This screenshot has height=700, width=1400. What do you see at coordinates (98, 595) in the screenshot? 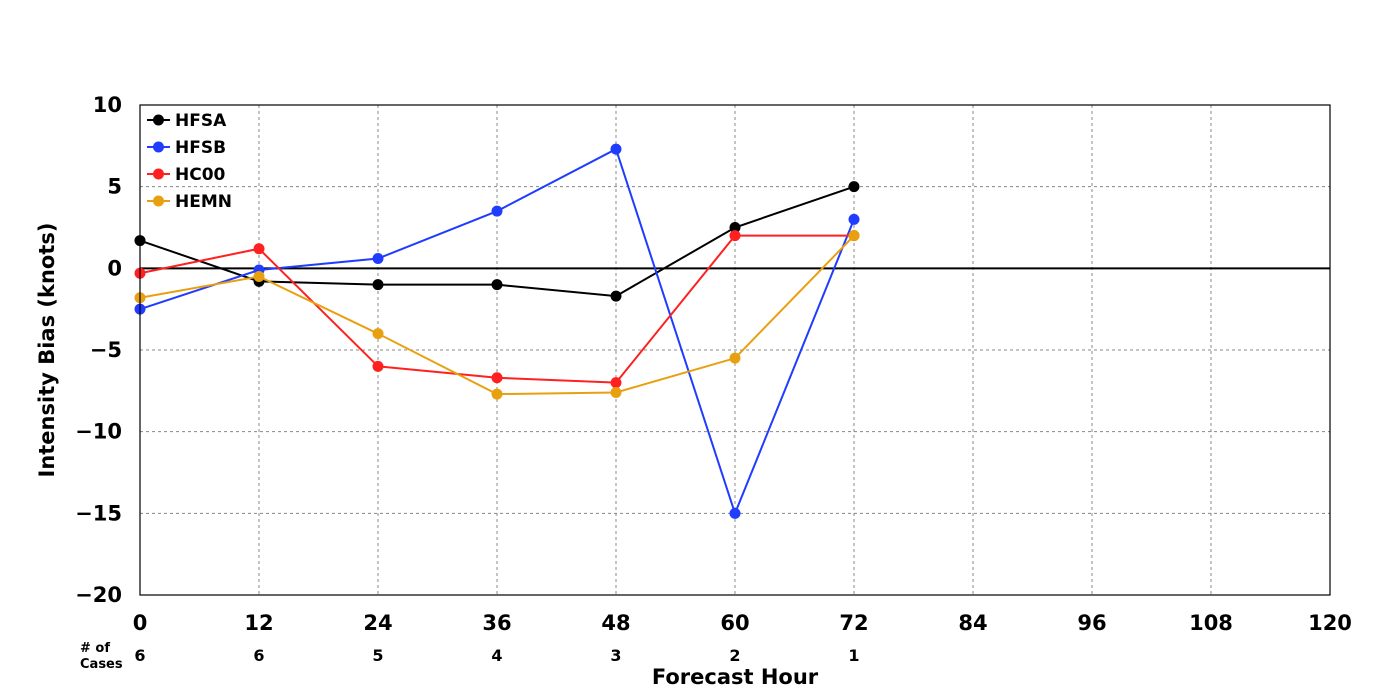
I see `y-tick-label: −20` at bounding box center [98, 595].